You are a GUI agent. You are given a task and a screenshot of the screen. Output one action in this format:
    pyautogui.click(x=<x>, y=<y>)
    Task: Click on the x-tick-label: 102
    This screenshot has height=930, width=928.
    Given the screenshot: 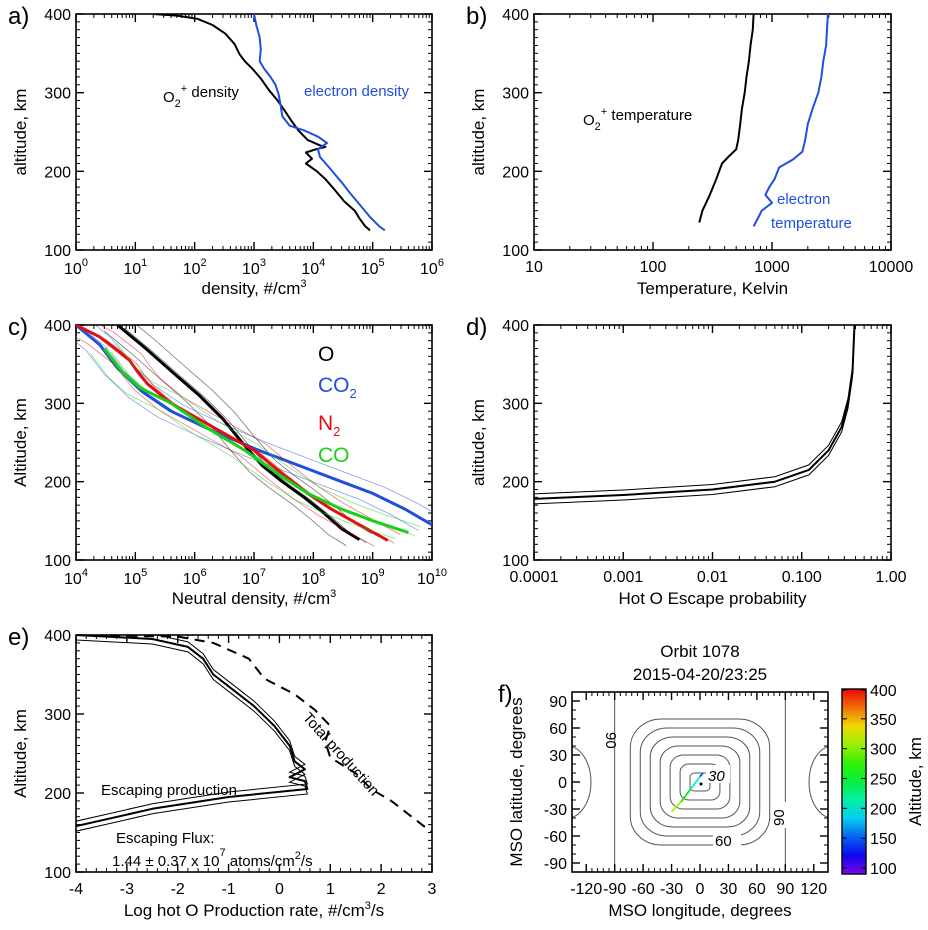 What is the action you would take?
    pyautogui.click(x=195, y=267)
    